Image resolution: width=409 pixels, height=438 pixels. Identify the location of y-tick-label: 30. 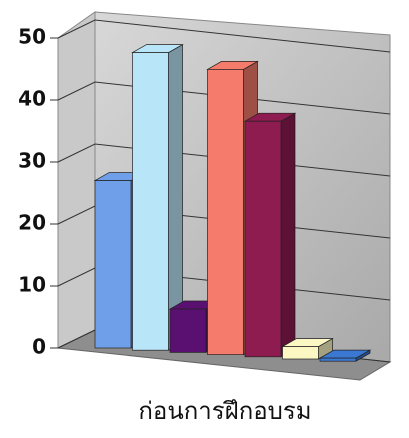
(32, 161).